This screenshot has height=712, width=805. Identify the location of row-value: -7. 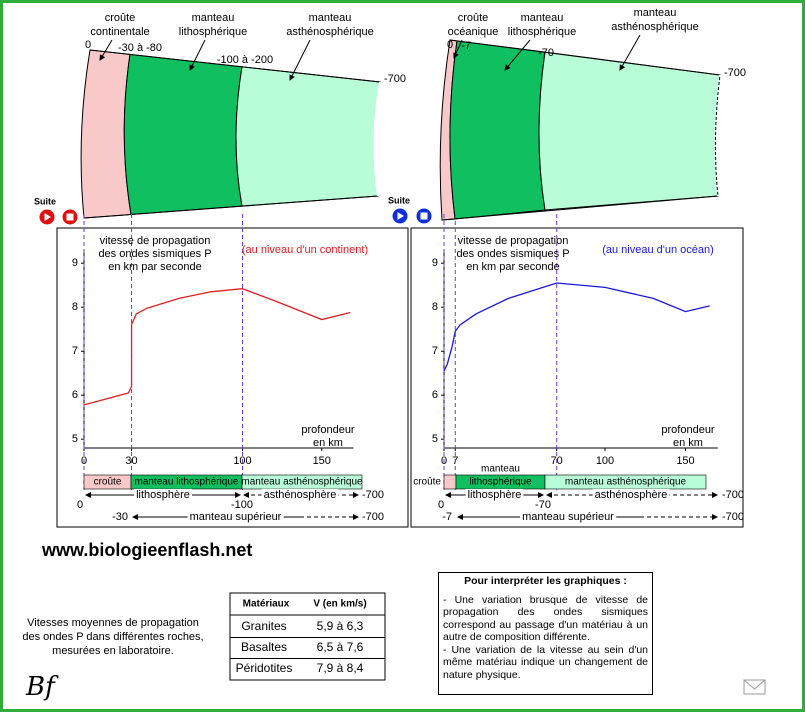
(447, 517).